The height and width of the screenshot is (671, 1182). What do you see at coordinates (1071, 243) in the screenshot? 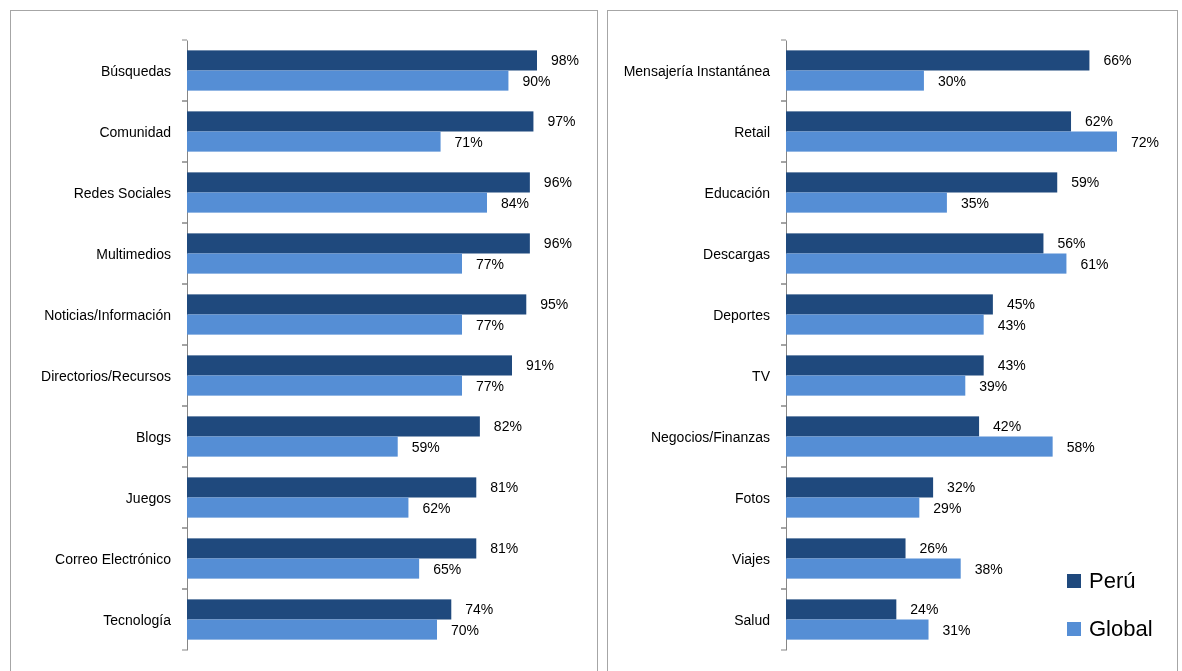
I see `data-label: 56%` at bounding box center [1071, 243].